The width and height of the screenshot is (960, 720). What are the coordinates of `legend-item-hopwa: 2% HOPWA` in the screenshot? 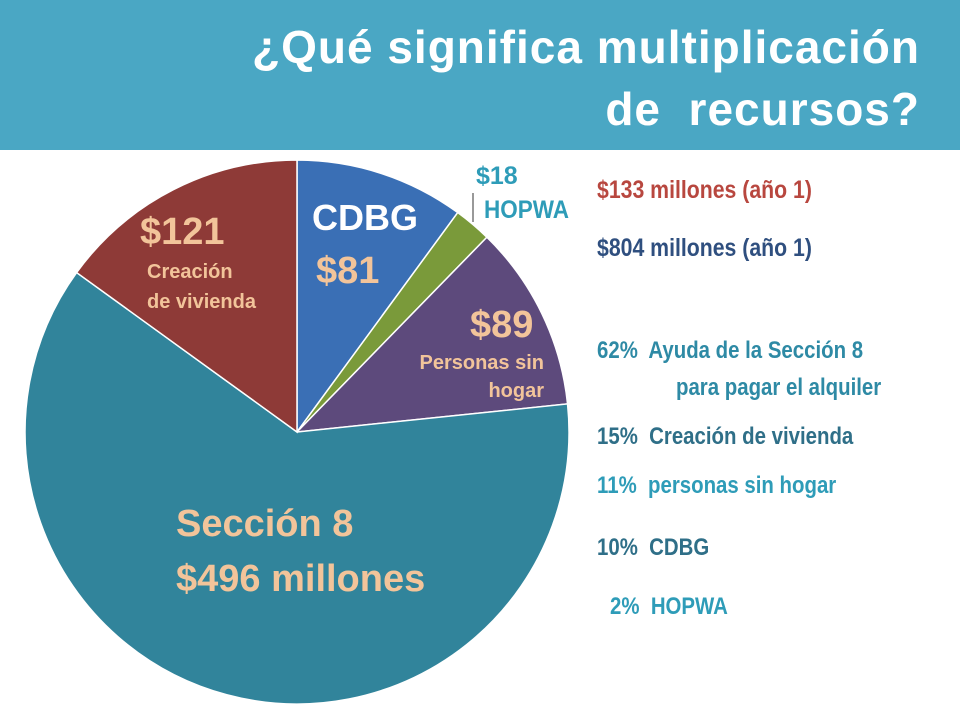 It's located at (669, 606).